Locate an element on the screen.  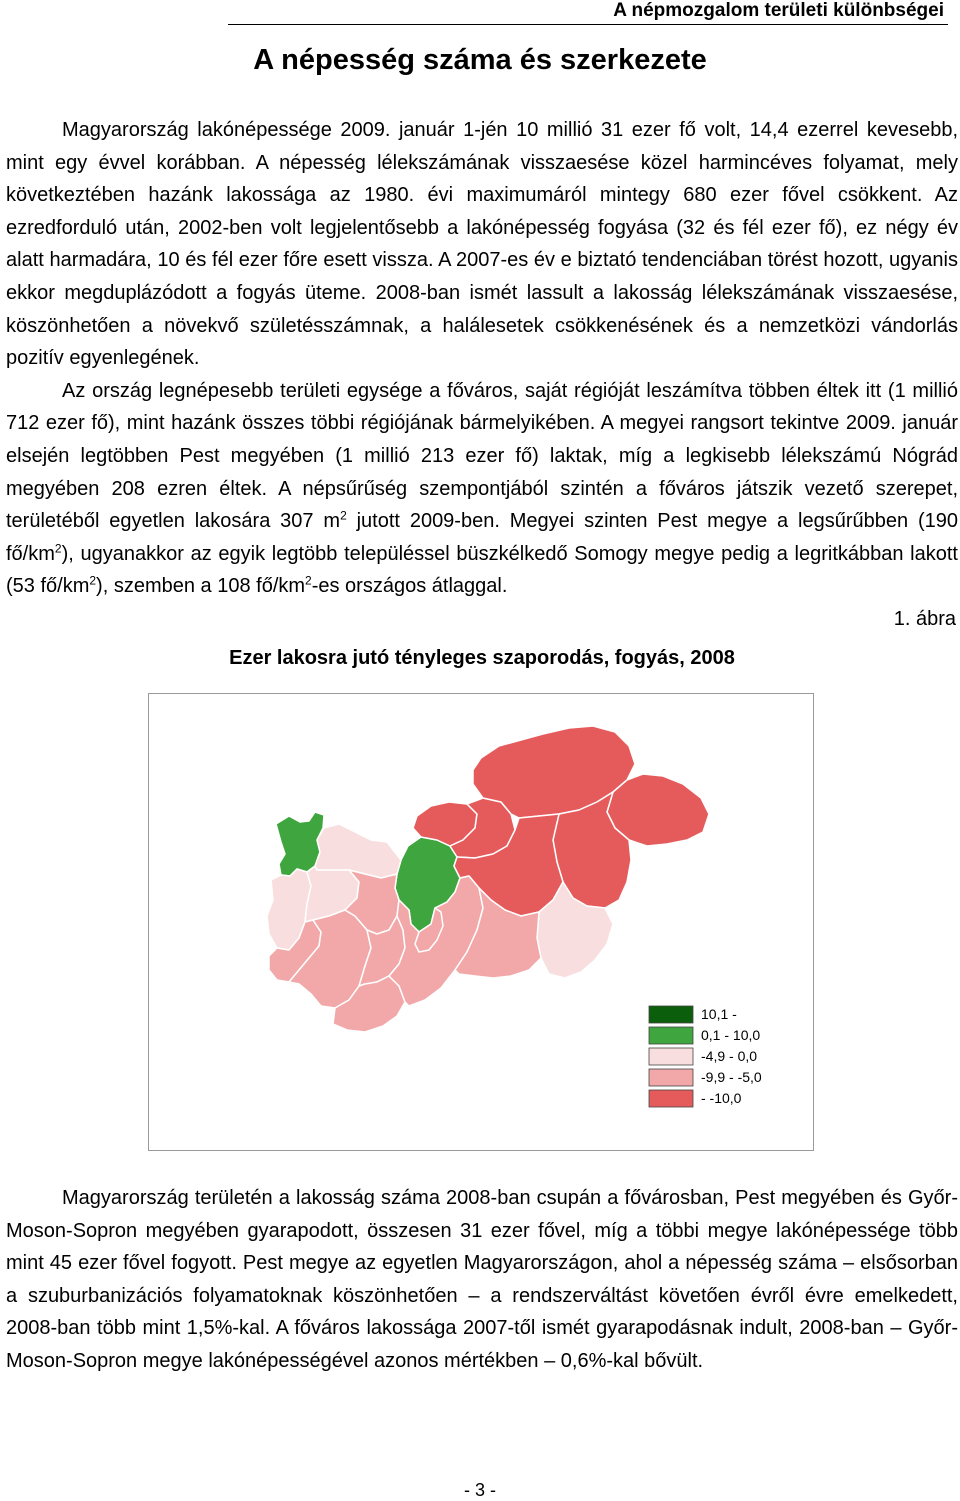
legend-label-3: -9,9 - -5,0 is located at coordinates (731, 1077).